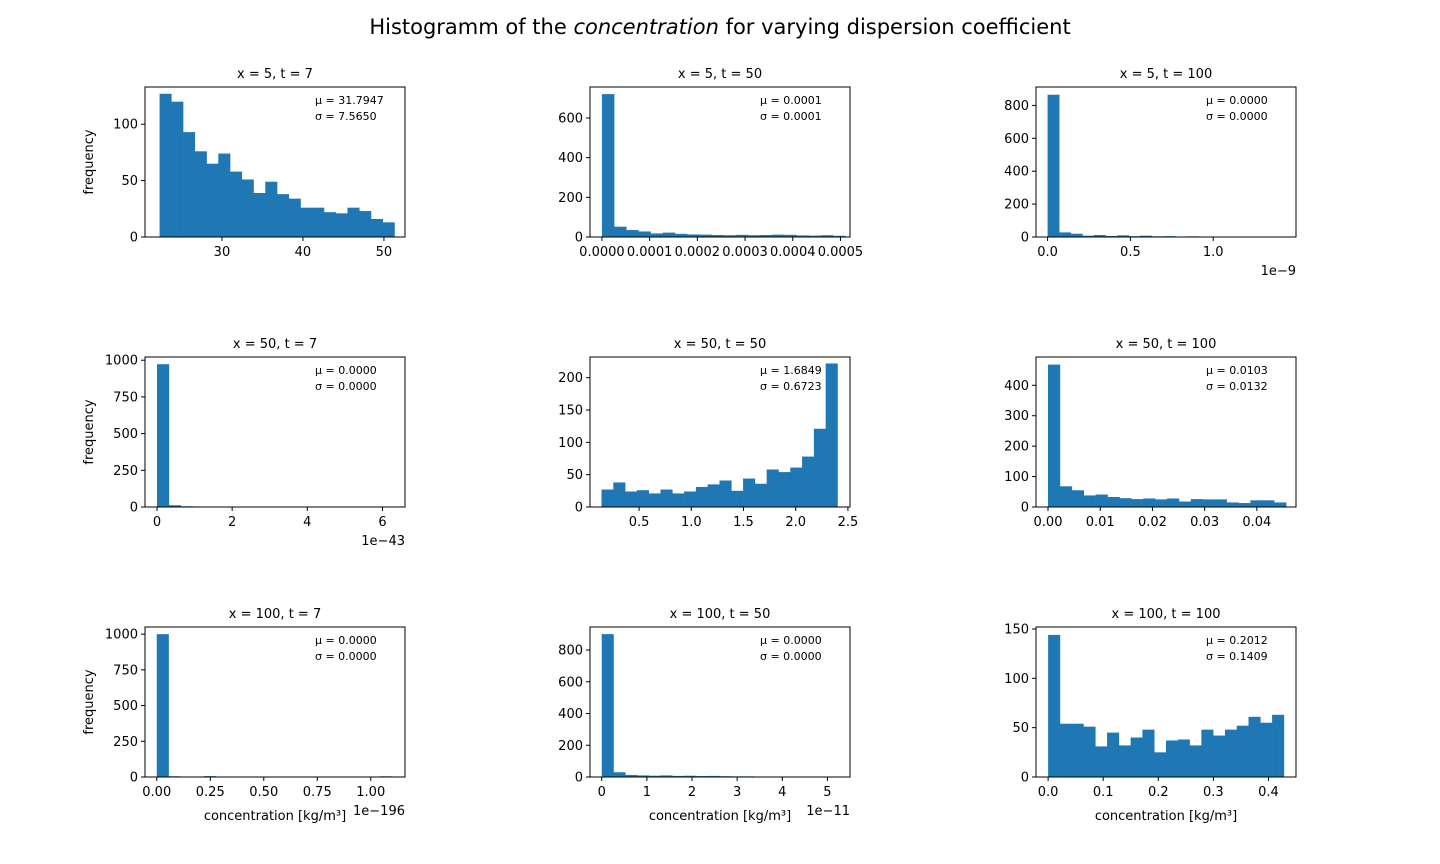 Image resolution: width=1440 pixels, height=864 pixels. I want to click on x-offset-label: 1e−9, so click(1278, 271).